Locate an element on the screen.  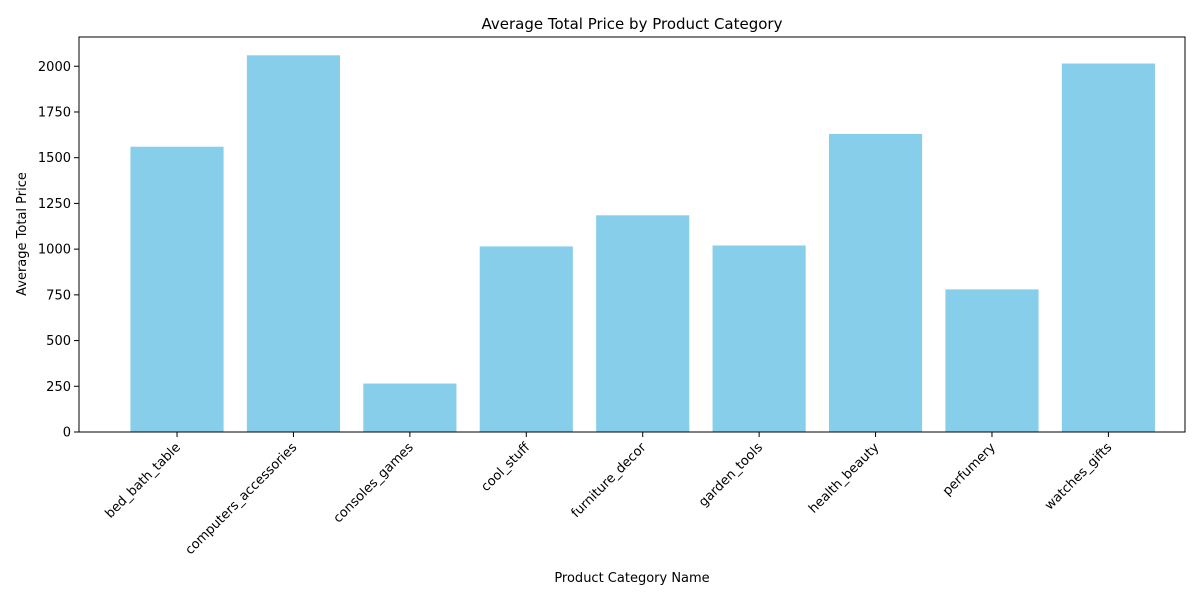
x-tick-label-perfumery: perfumery is located at coordinates (969, 469).